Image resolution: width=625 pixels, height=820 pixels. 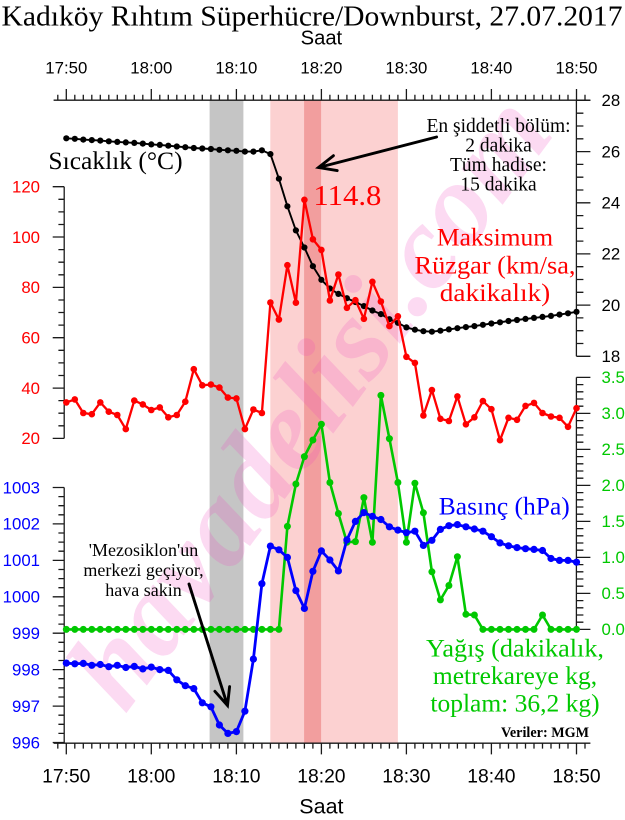 I want to click on svg-text: 100, so click(x=26, y=237).